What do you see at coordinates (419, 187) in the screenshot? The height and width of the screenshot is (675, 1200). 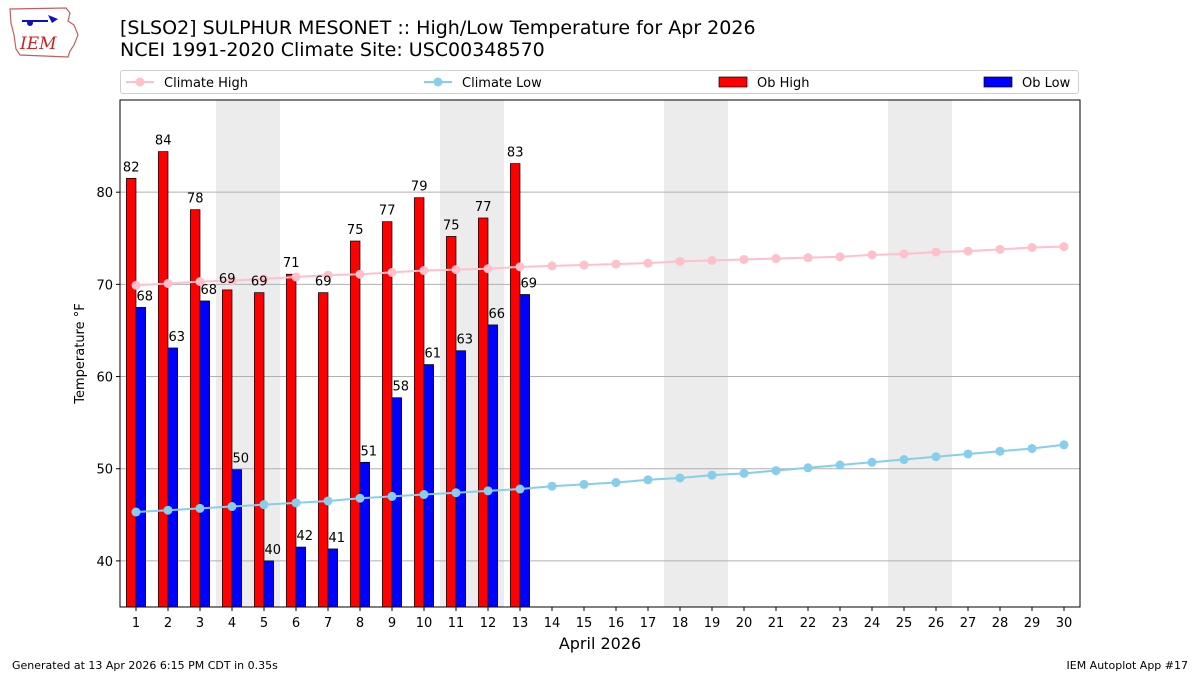 I see `ob-high-label: 79` at bounding box center [419, 187].